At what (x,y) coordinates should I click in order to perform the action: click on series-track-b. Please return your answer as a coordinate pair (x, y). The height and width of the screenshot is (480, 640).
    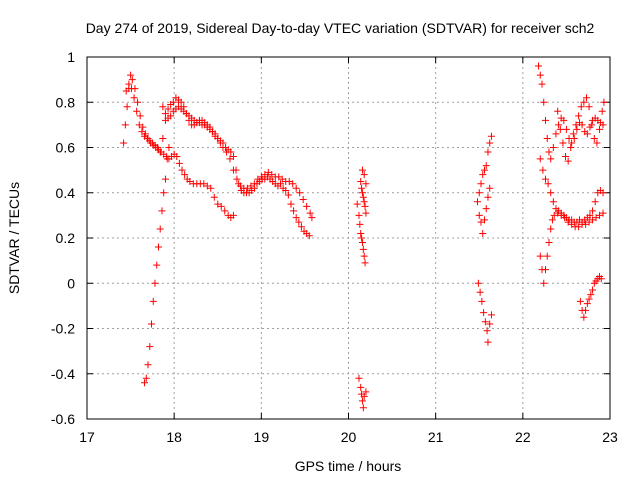
    Looking at the image, I should click on (217, 160).